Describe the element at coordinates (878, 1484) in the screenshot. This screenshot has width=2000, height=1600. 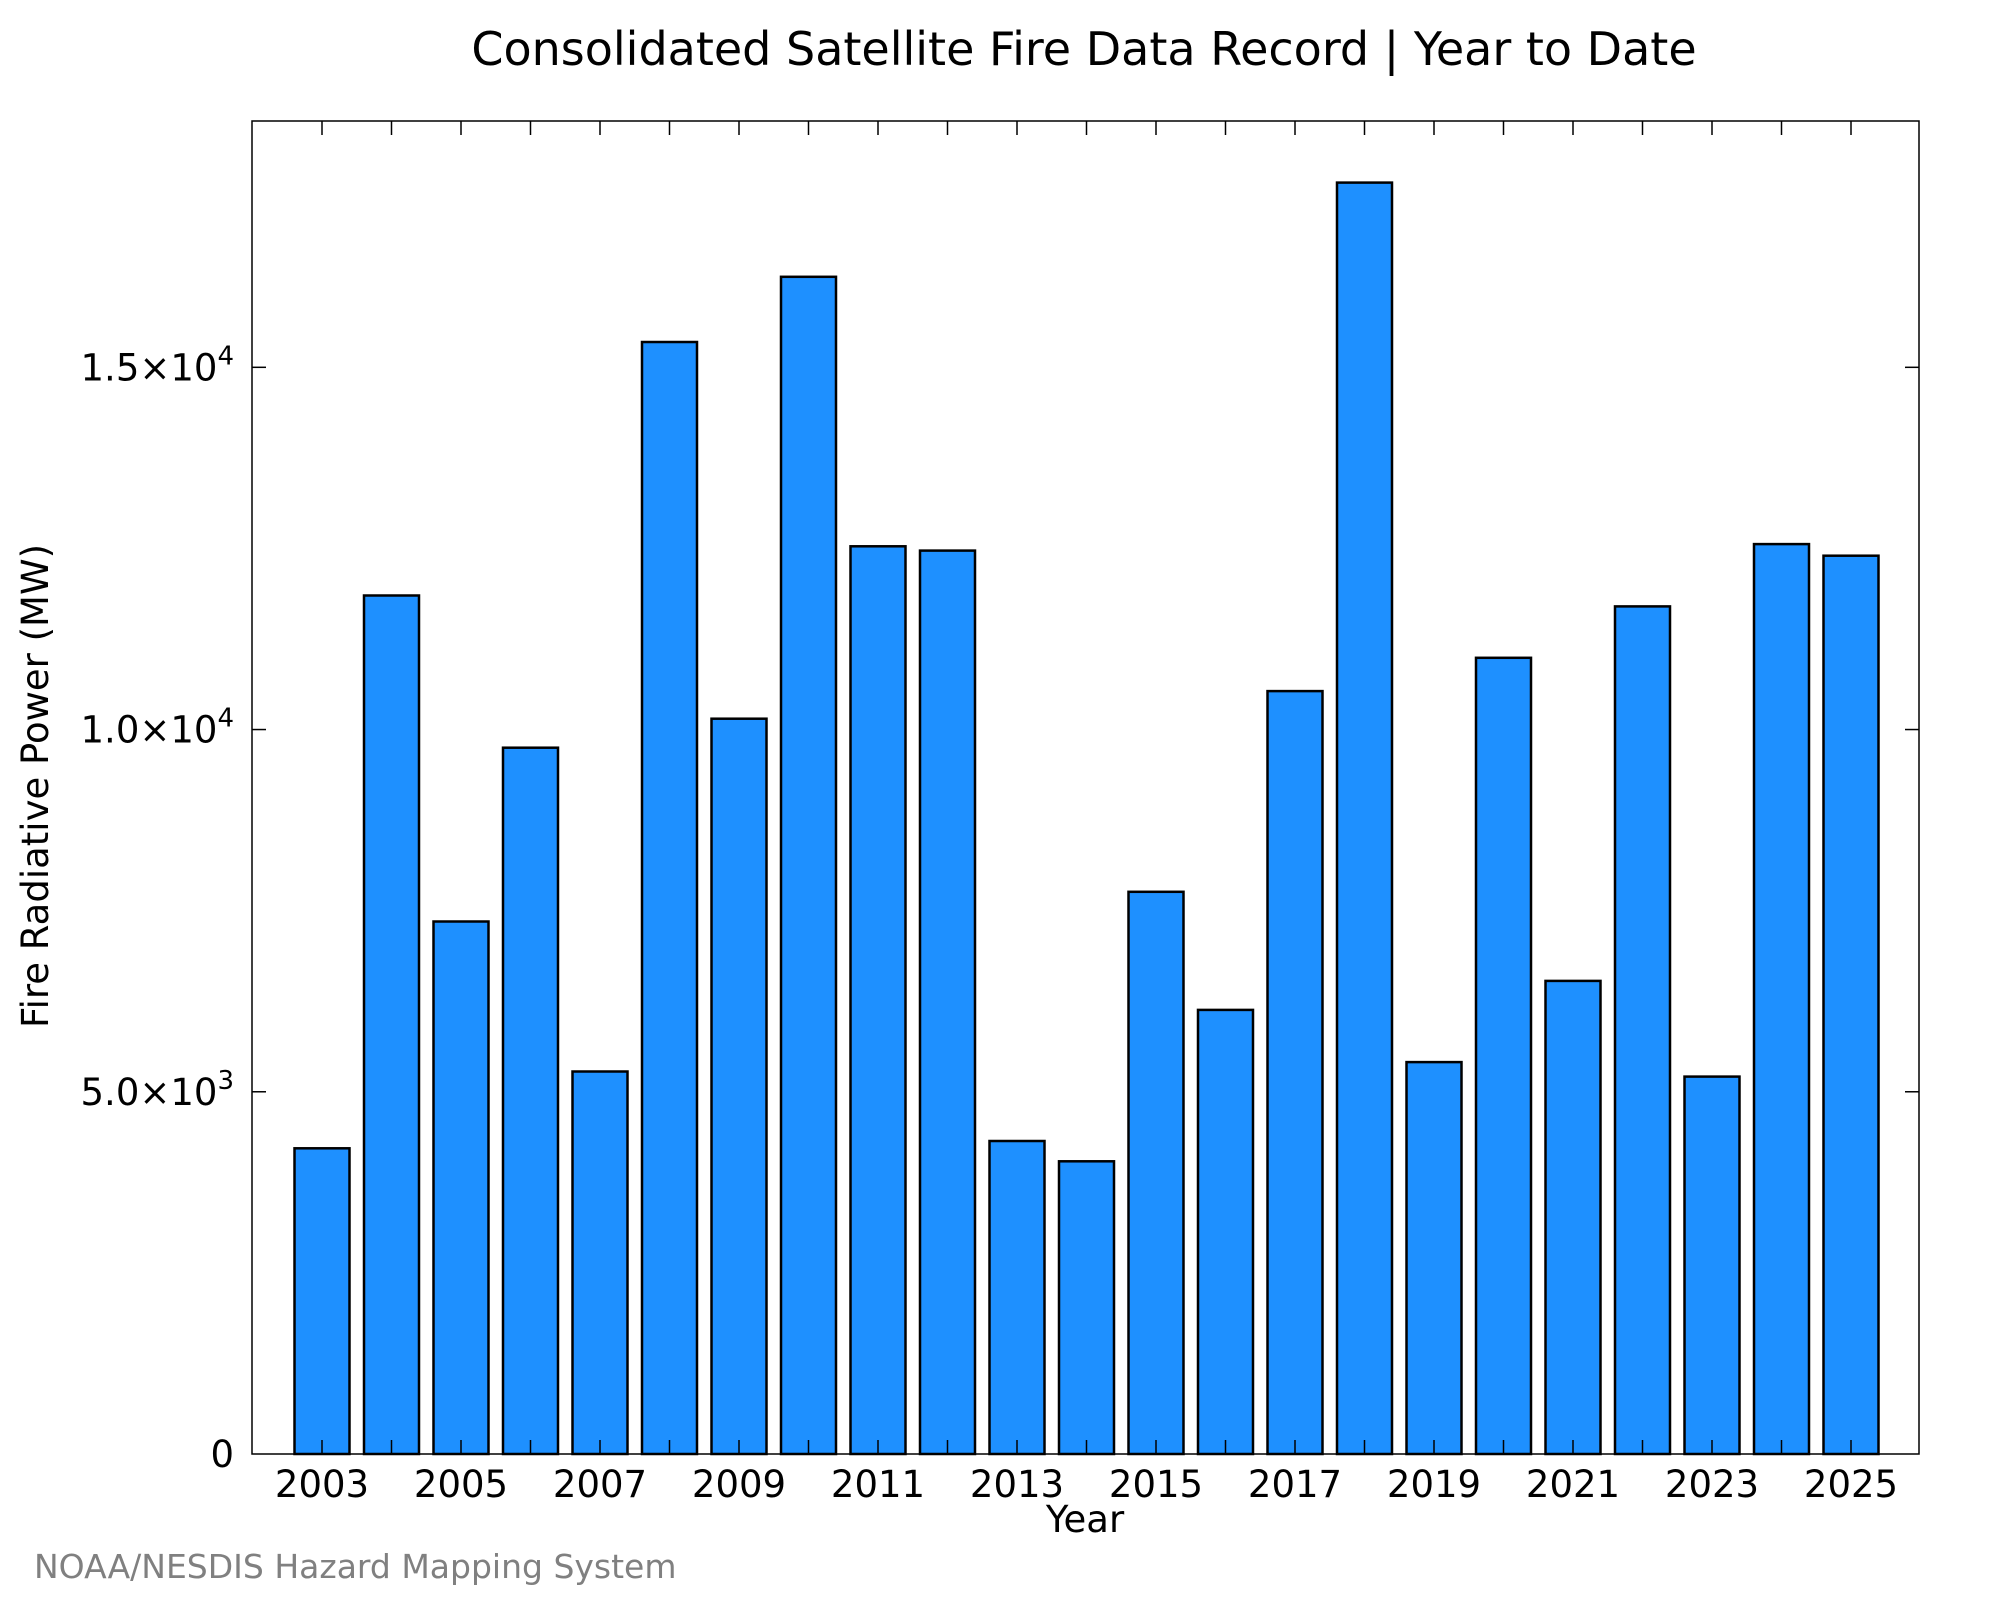
I see `x-tick-label-2011: 2011` at that location.